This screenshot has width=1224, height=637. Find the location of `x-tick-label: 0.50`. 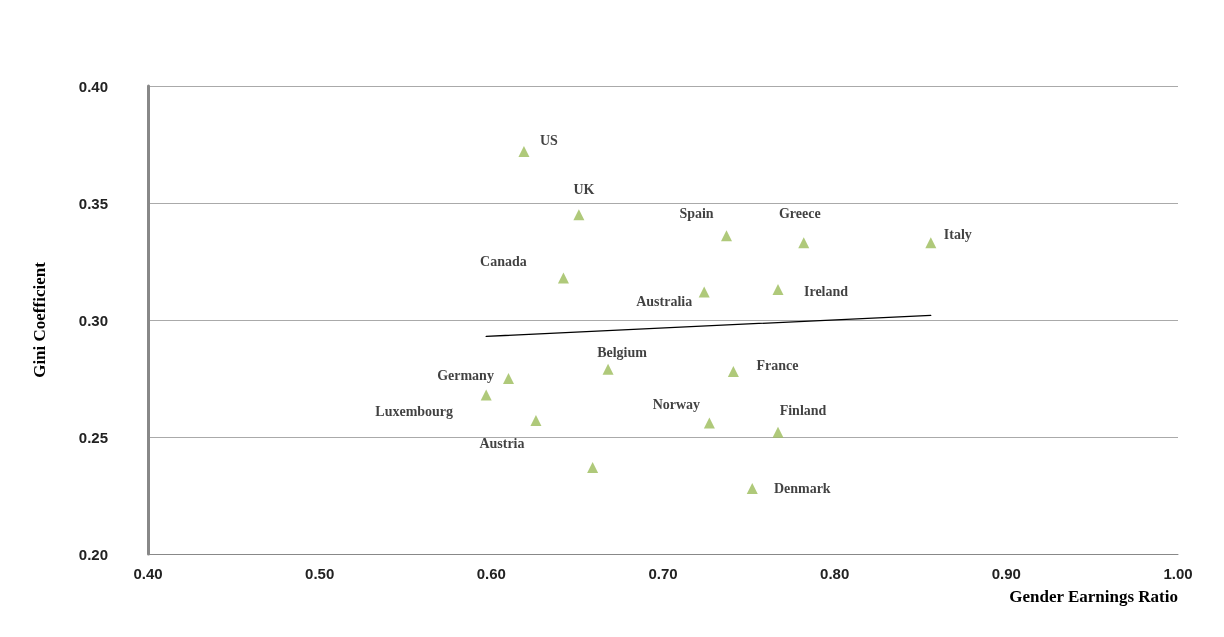

x-tick-label: 0.50 is located at coordinates (320, 573).